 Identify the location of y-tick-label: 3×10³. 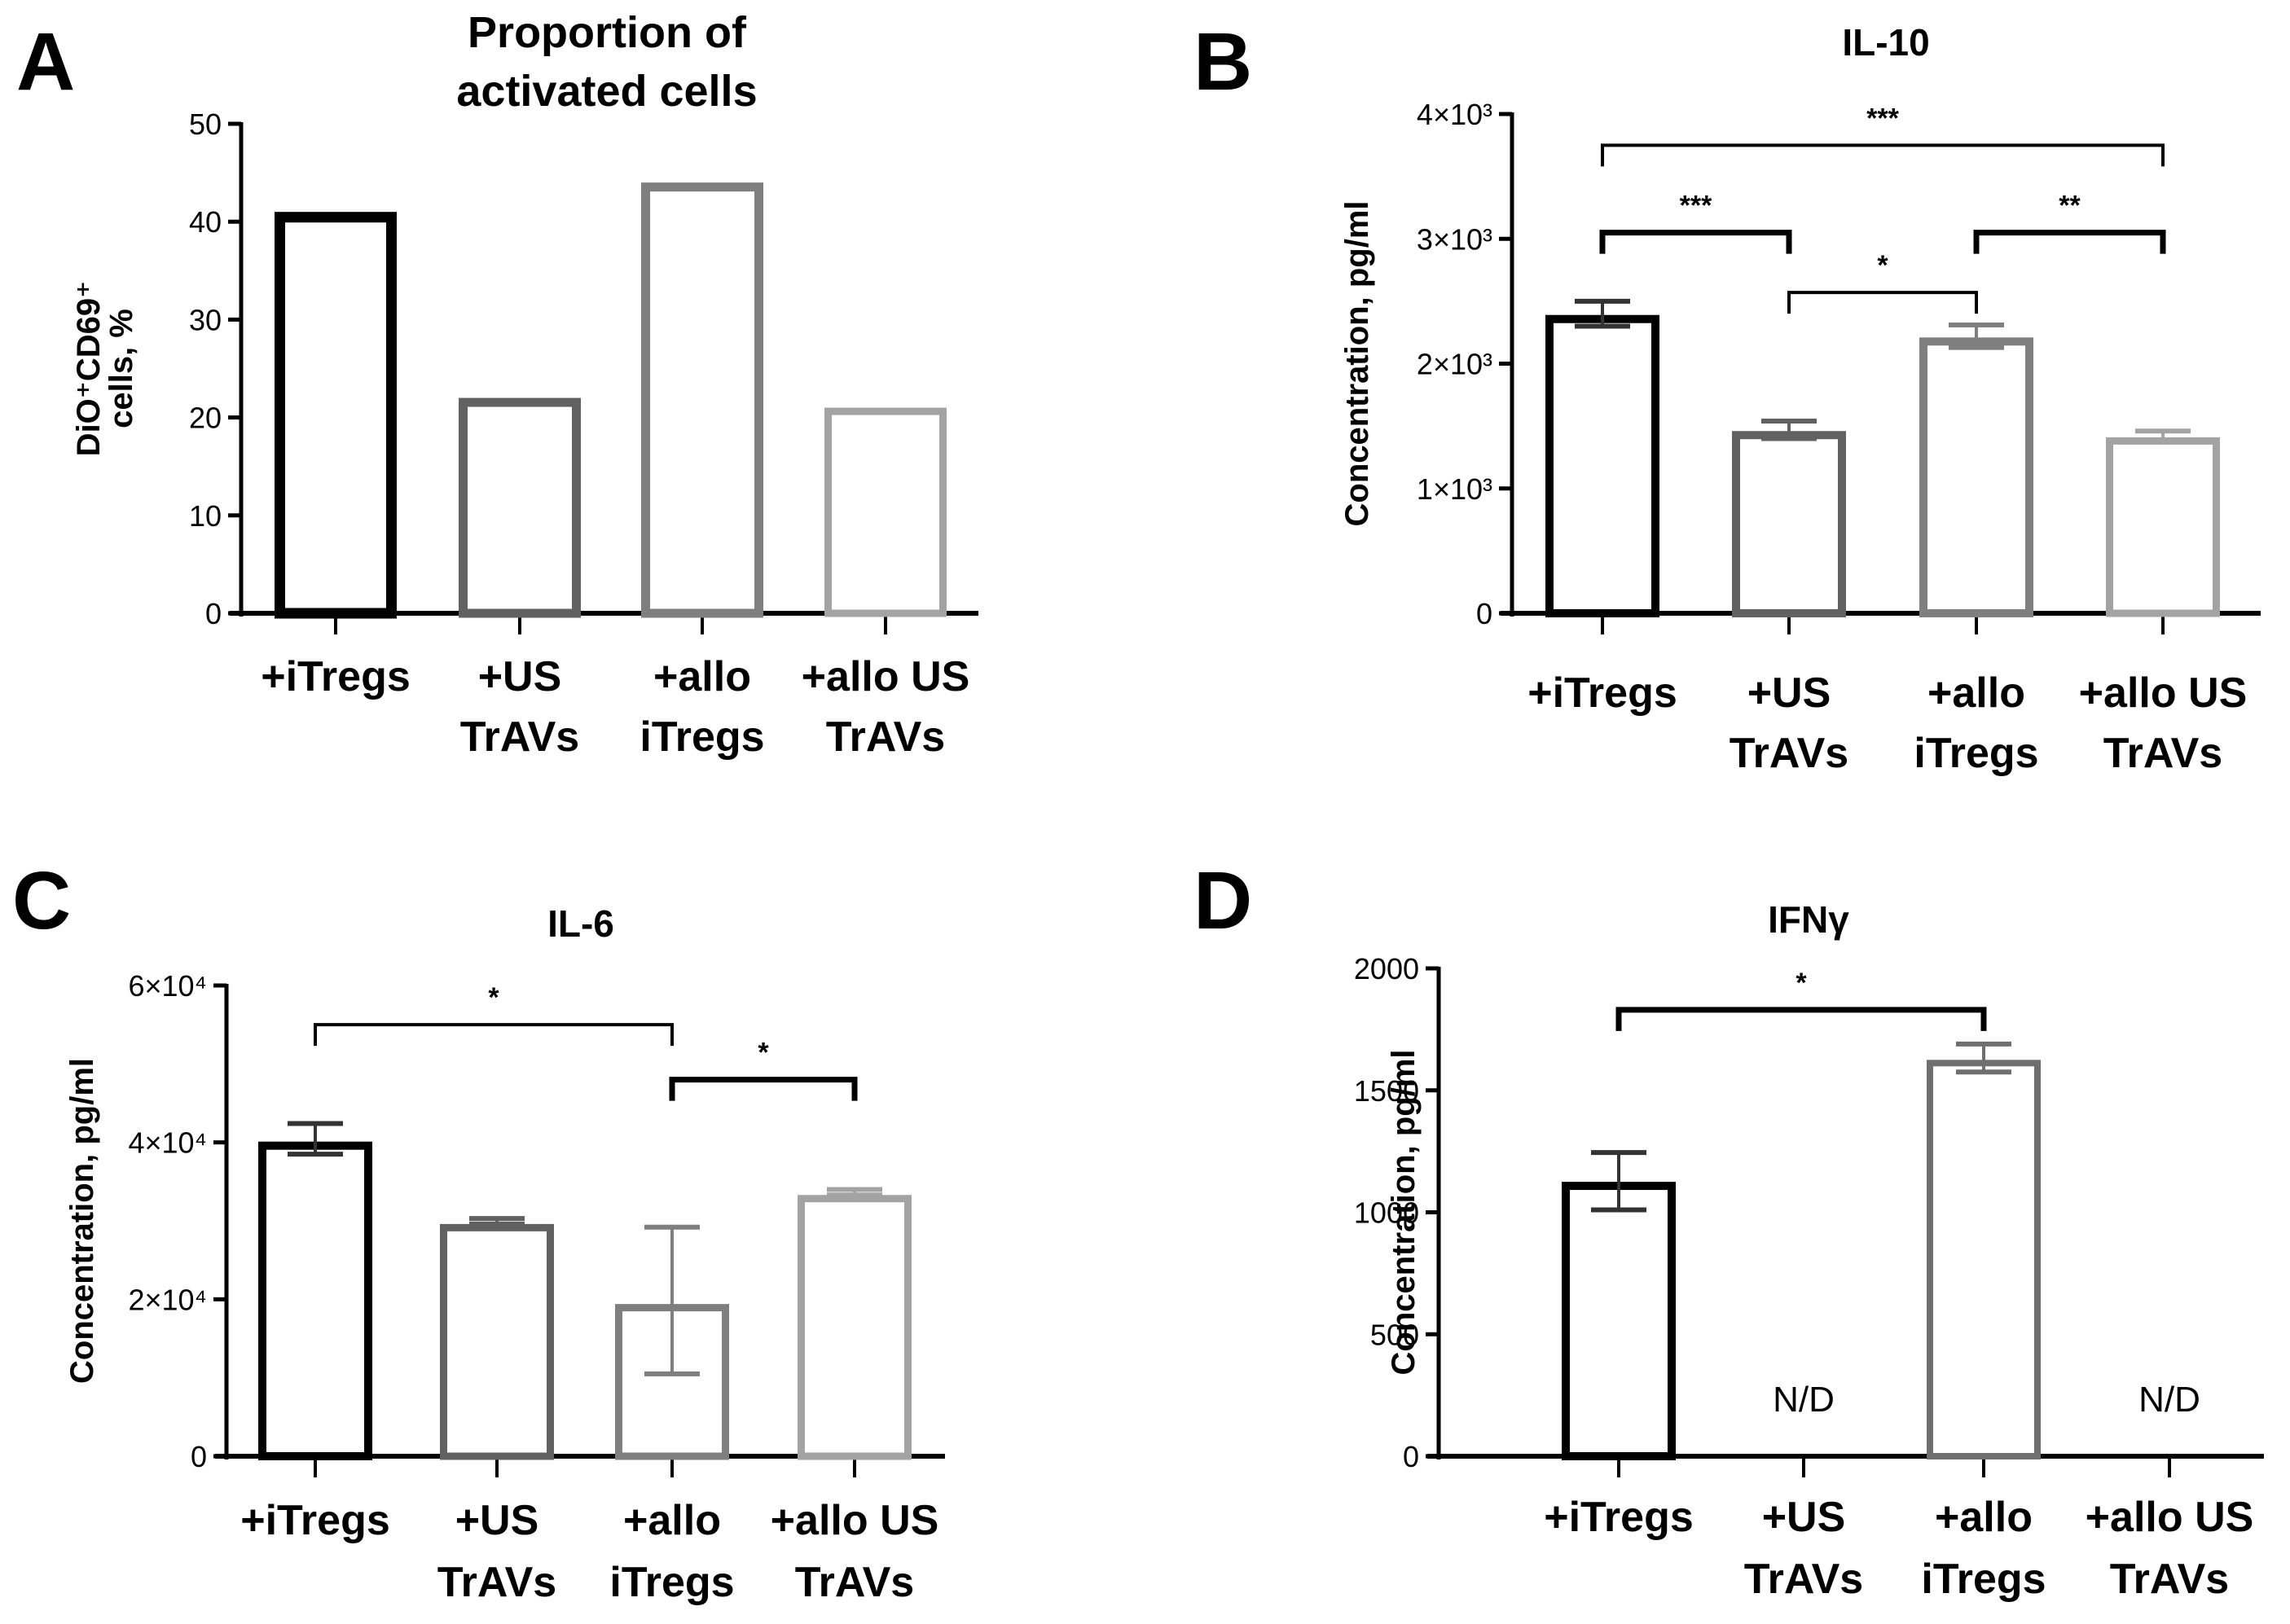
(1454, 239).